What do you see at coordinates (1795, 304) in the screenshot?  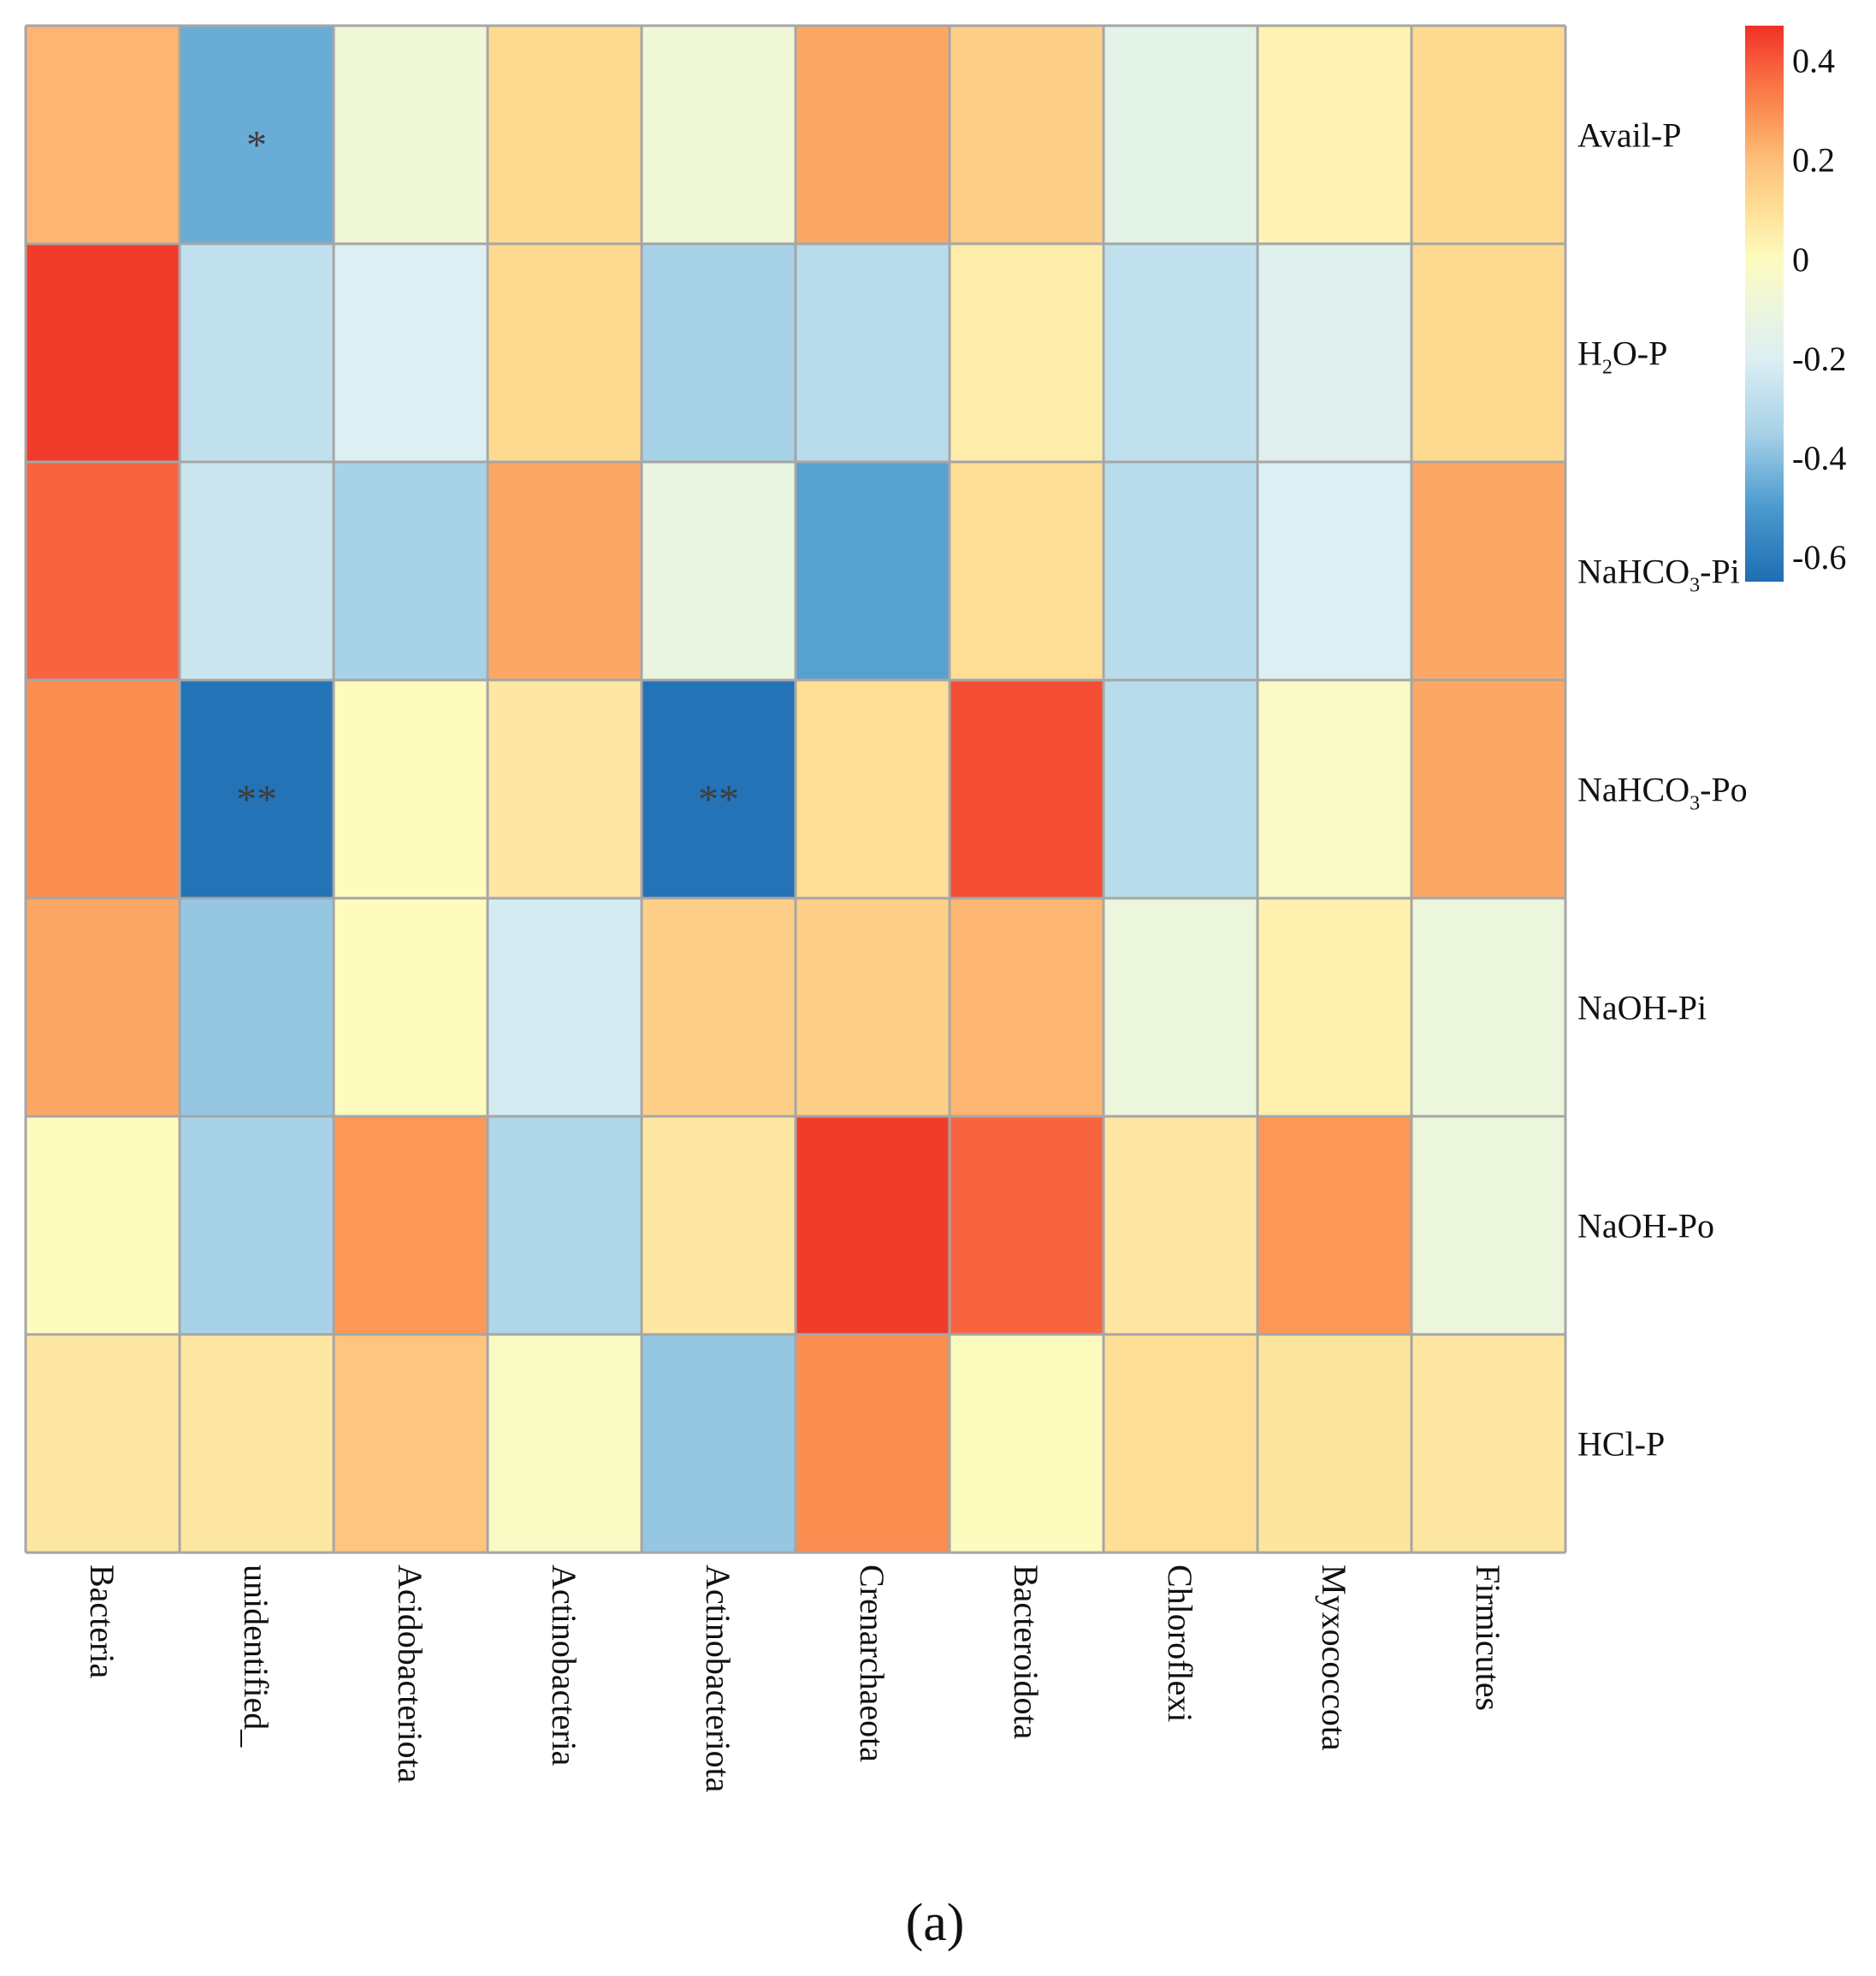 I see `color-legend: 0.4 0.2 0 -0.2 -0.4 -0.6` at bounding box center [1795, 304].